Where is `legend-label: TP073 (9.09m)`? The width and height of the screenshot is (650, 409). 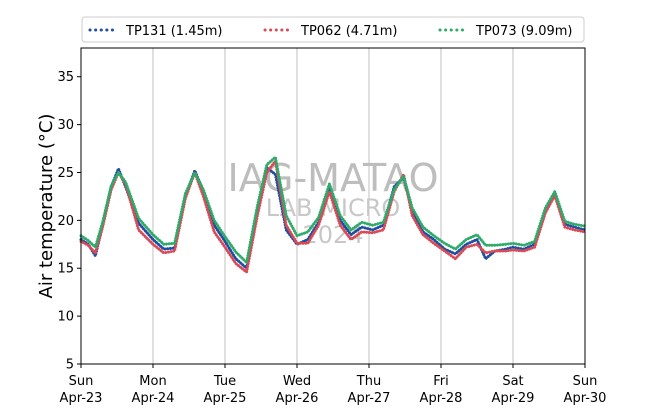
legend-label: TP073 (9.09m) is located at coordinates (523, 31).